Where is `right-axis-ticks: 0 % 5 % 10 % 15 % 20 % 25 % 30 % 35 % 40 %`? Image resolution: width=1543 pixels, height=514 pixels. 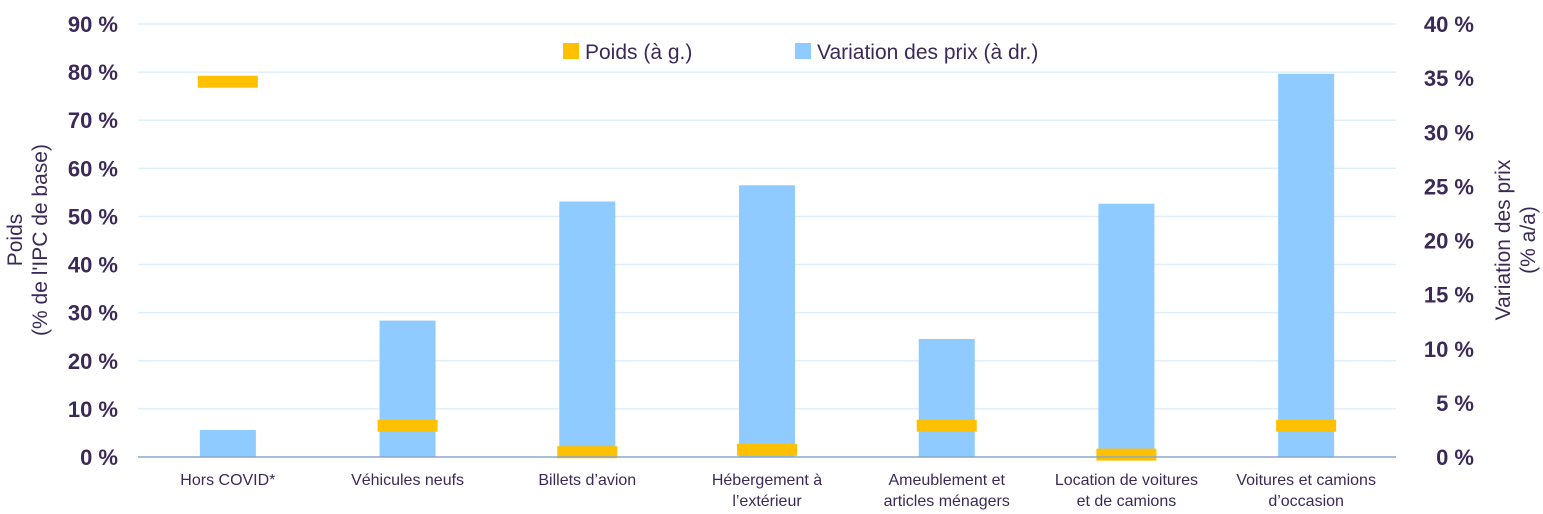
right-axis-ticks: 0 % 5 % 10 % 15 % 20 % 25 % 30 % 35 % 40 % is located at coordinates (1449, 241).